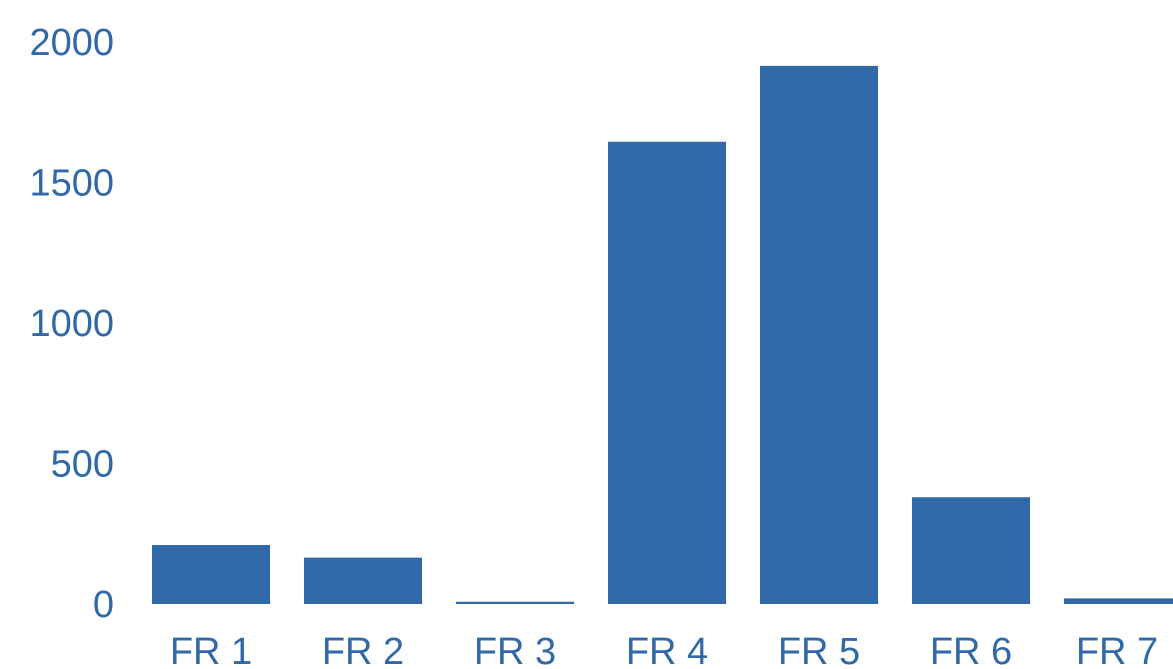  I want to click on y-tick-label: 500, so click(82, 465).